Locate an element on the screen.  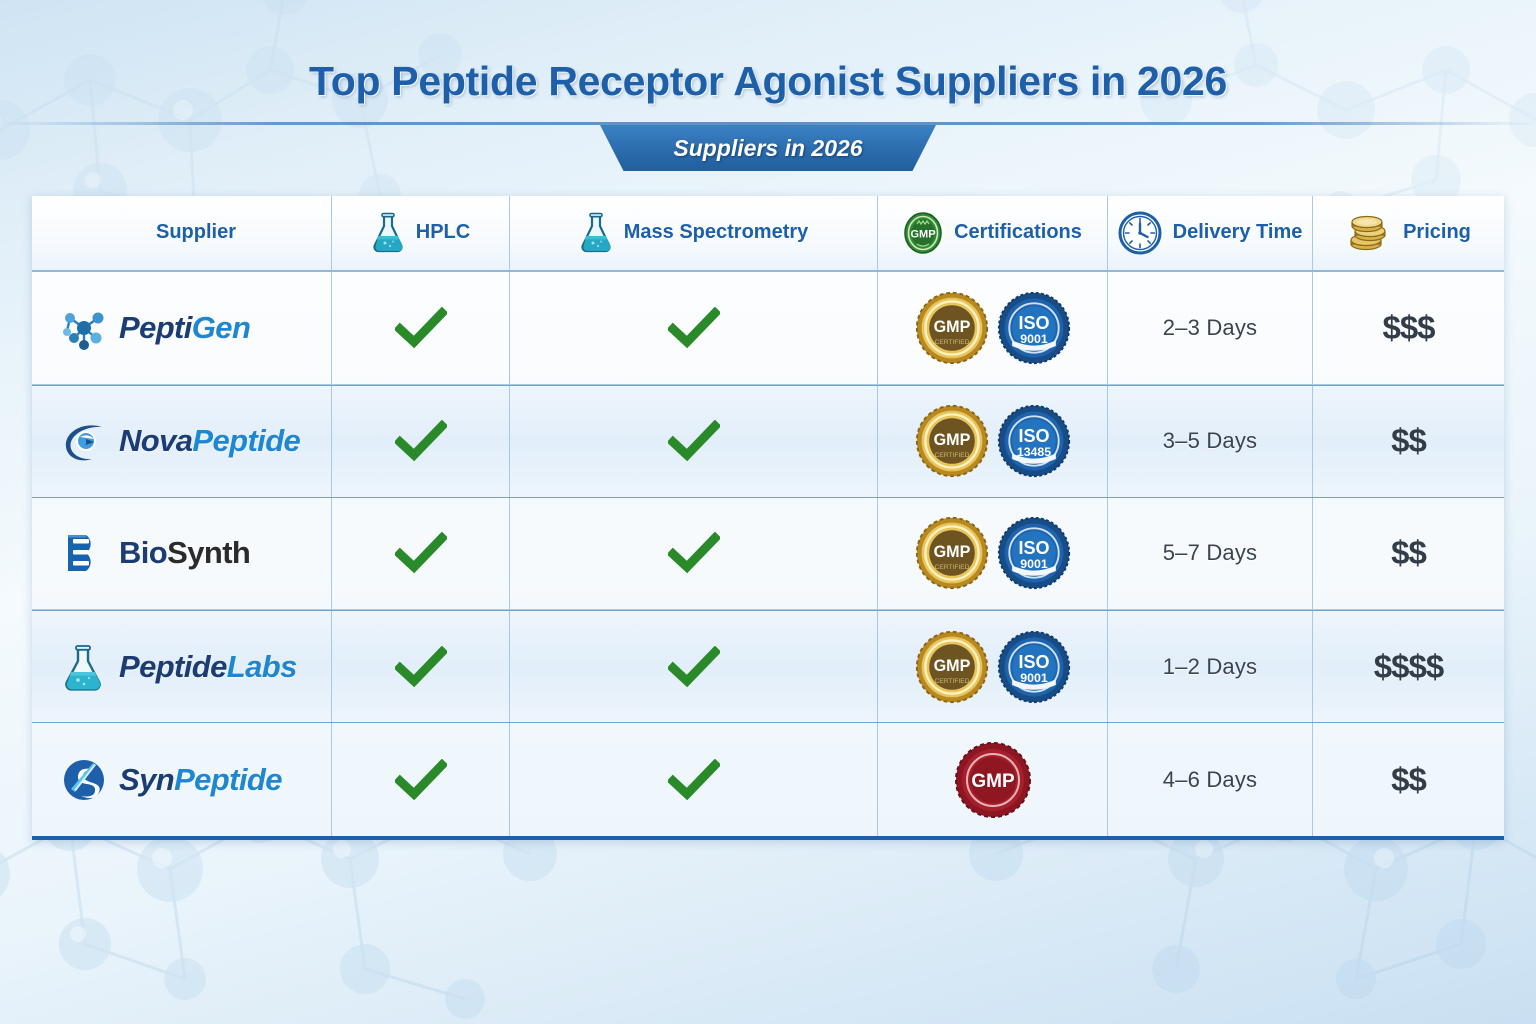
supplier-cell: BioSynth is located at coordinates (182, 553).